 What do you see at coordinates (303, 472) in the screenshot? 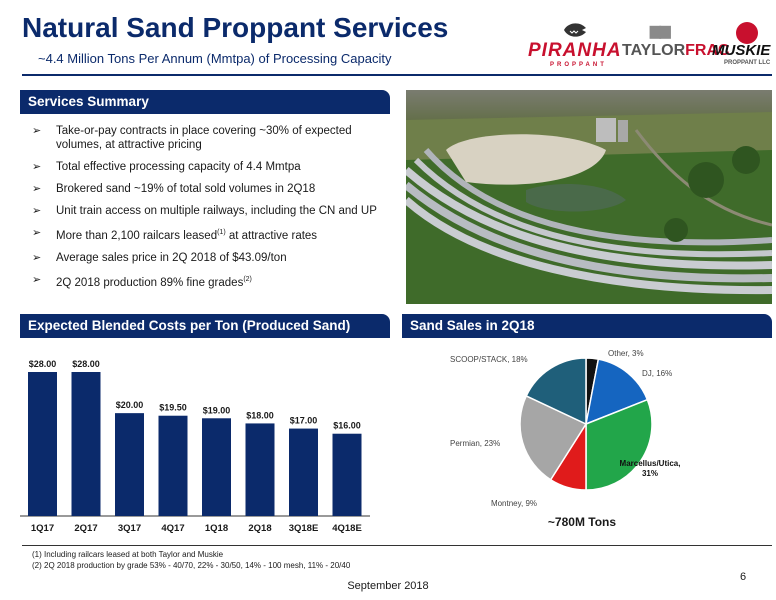
I see `bar-3Q18E` at bounding box center [303, 472].